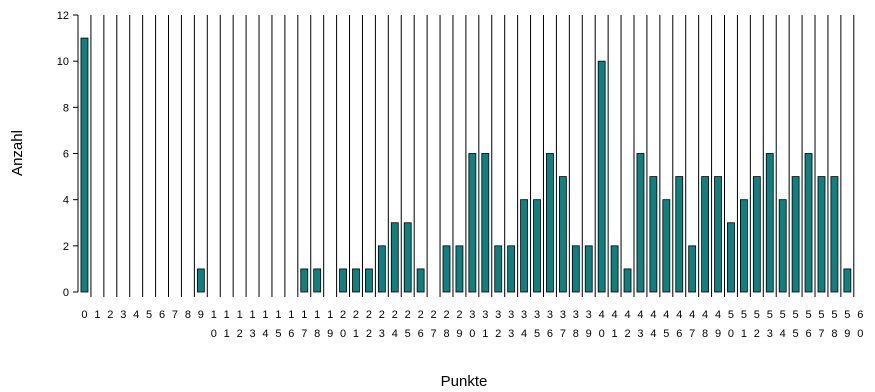  What do you see at coordinates (84, 315) in the screenshot?
I see `x-tick-label: 0` at bounding box center [84, 315].